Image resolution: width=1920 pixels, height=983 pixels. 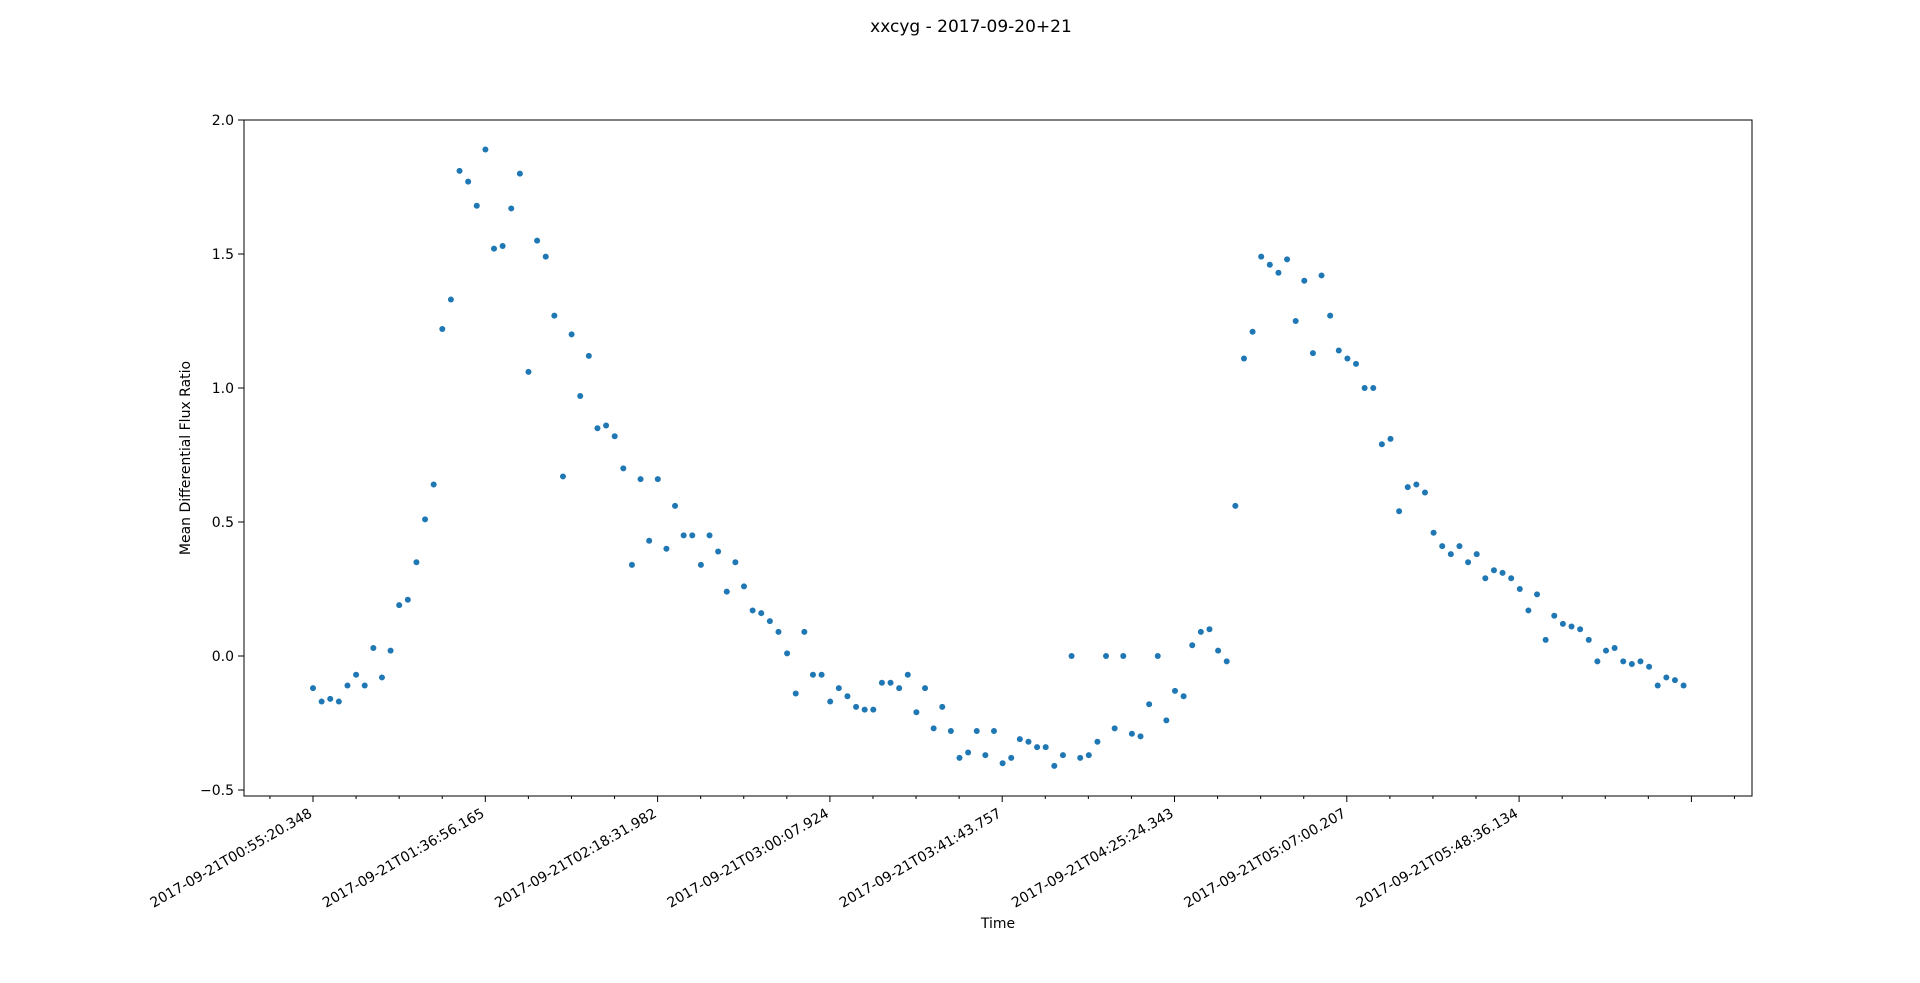 I want to click on x-axis-label: Time, so click(x=997, y=924).